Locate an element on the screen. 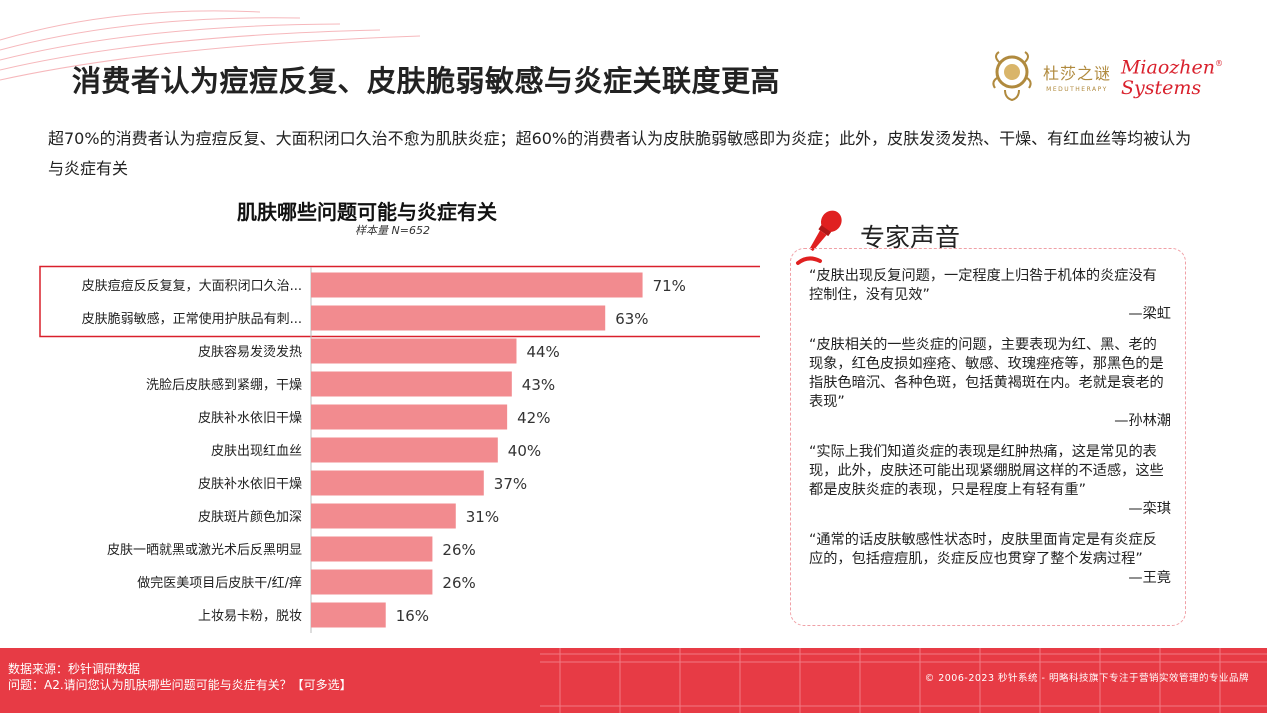 This screenshot has width=1267, height=713. data-label: 42% is located at coordinates (533, 418).